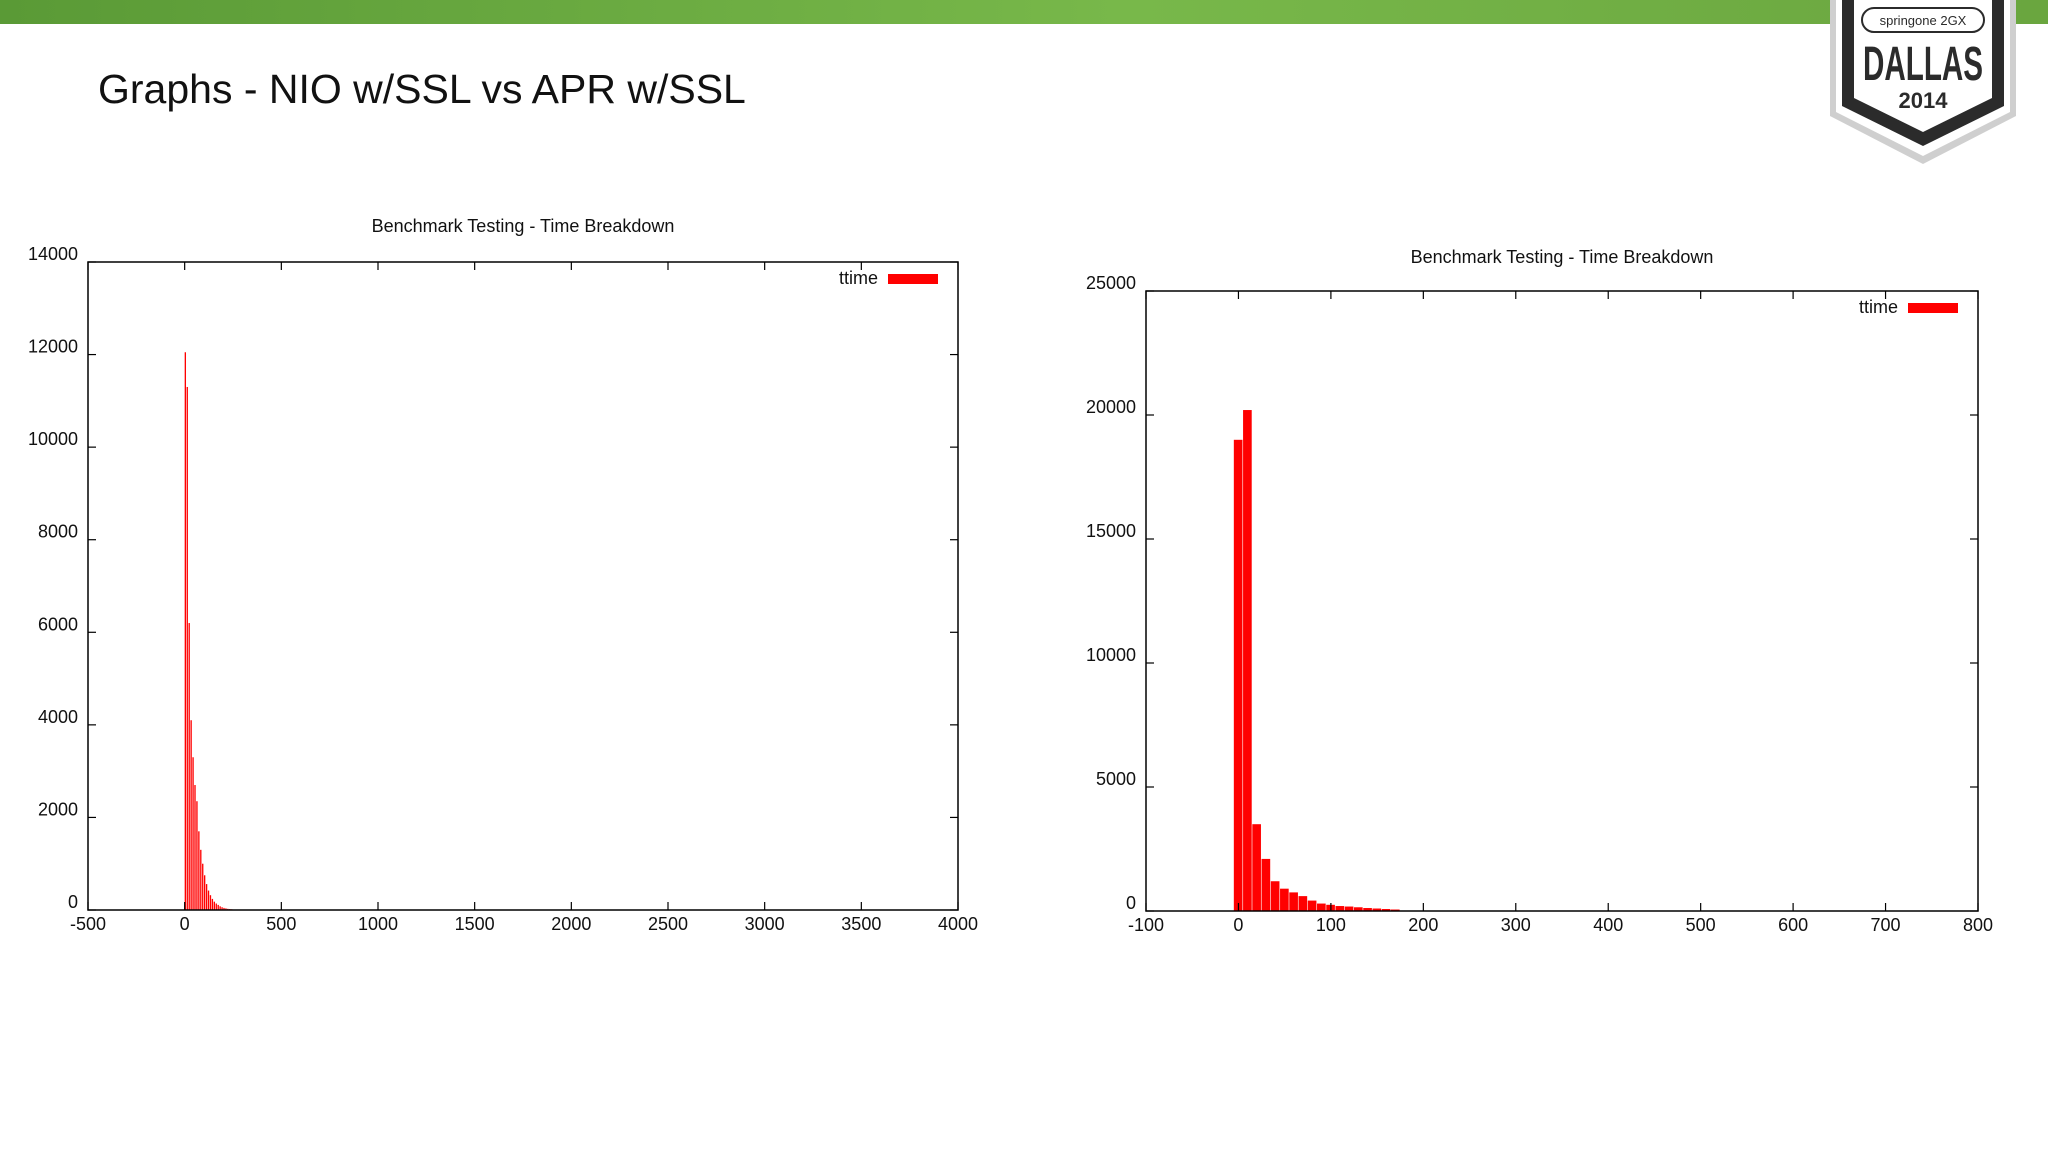  Describe the element at coordinates (378, 924) in the screenshot. I see `x-tick-label: 1000` at that location.